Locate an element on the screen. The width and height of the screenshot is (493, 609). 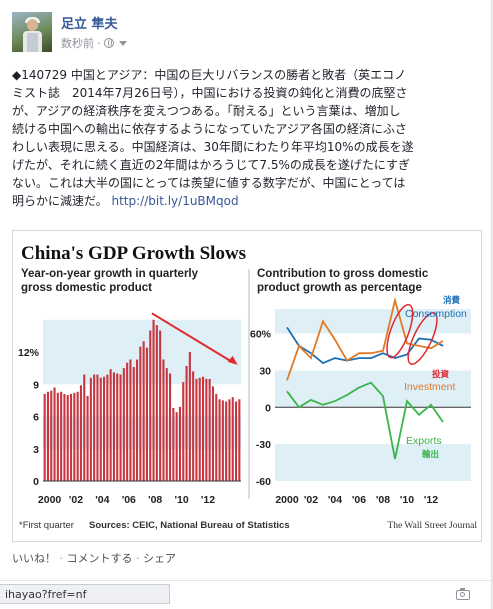
author-name: 足立 隼夫 is located at coordinates (89, 24).